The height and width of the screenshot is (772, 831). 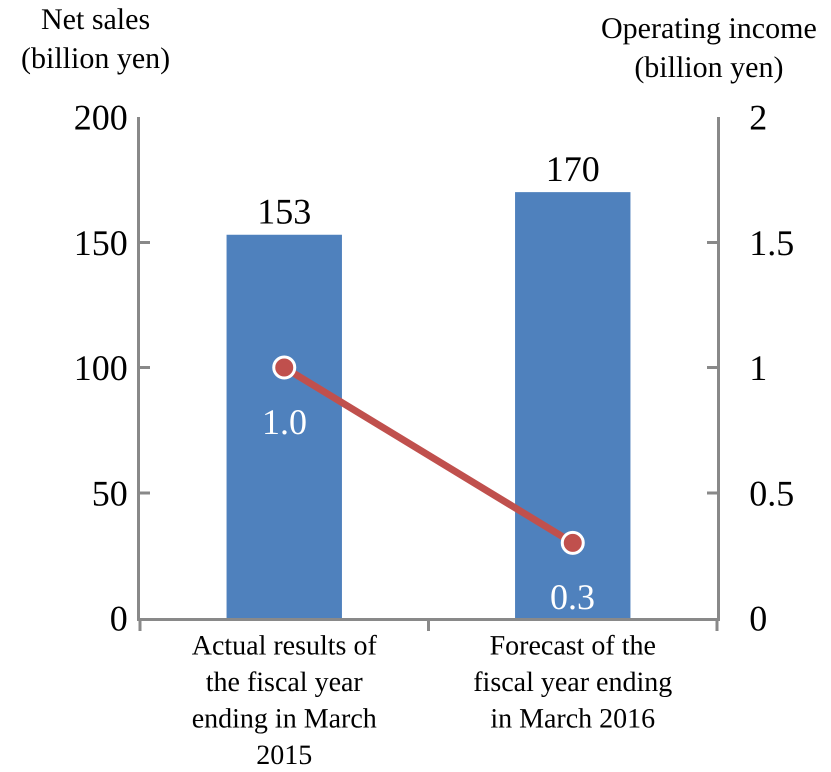 I want to click on y2-tick-label: 0, so click(x=758, y=618).